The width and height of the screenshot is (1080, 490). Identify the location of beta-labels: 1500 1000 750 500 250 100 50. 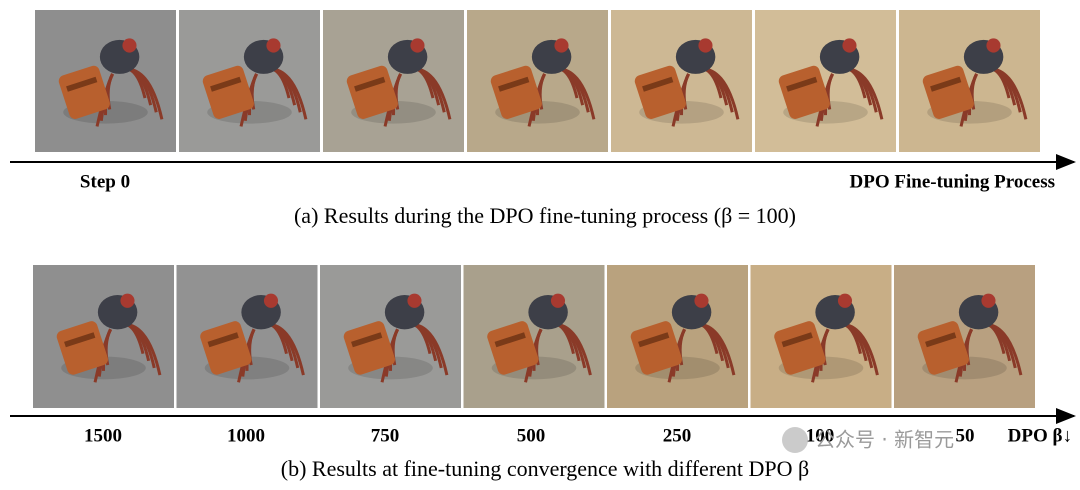
(529, 435).